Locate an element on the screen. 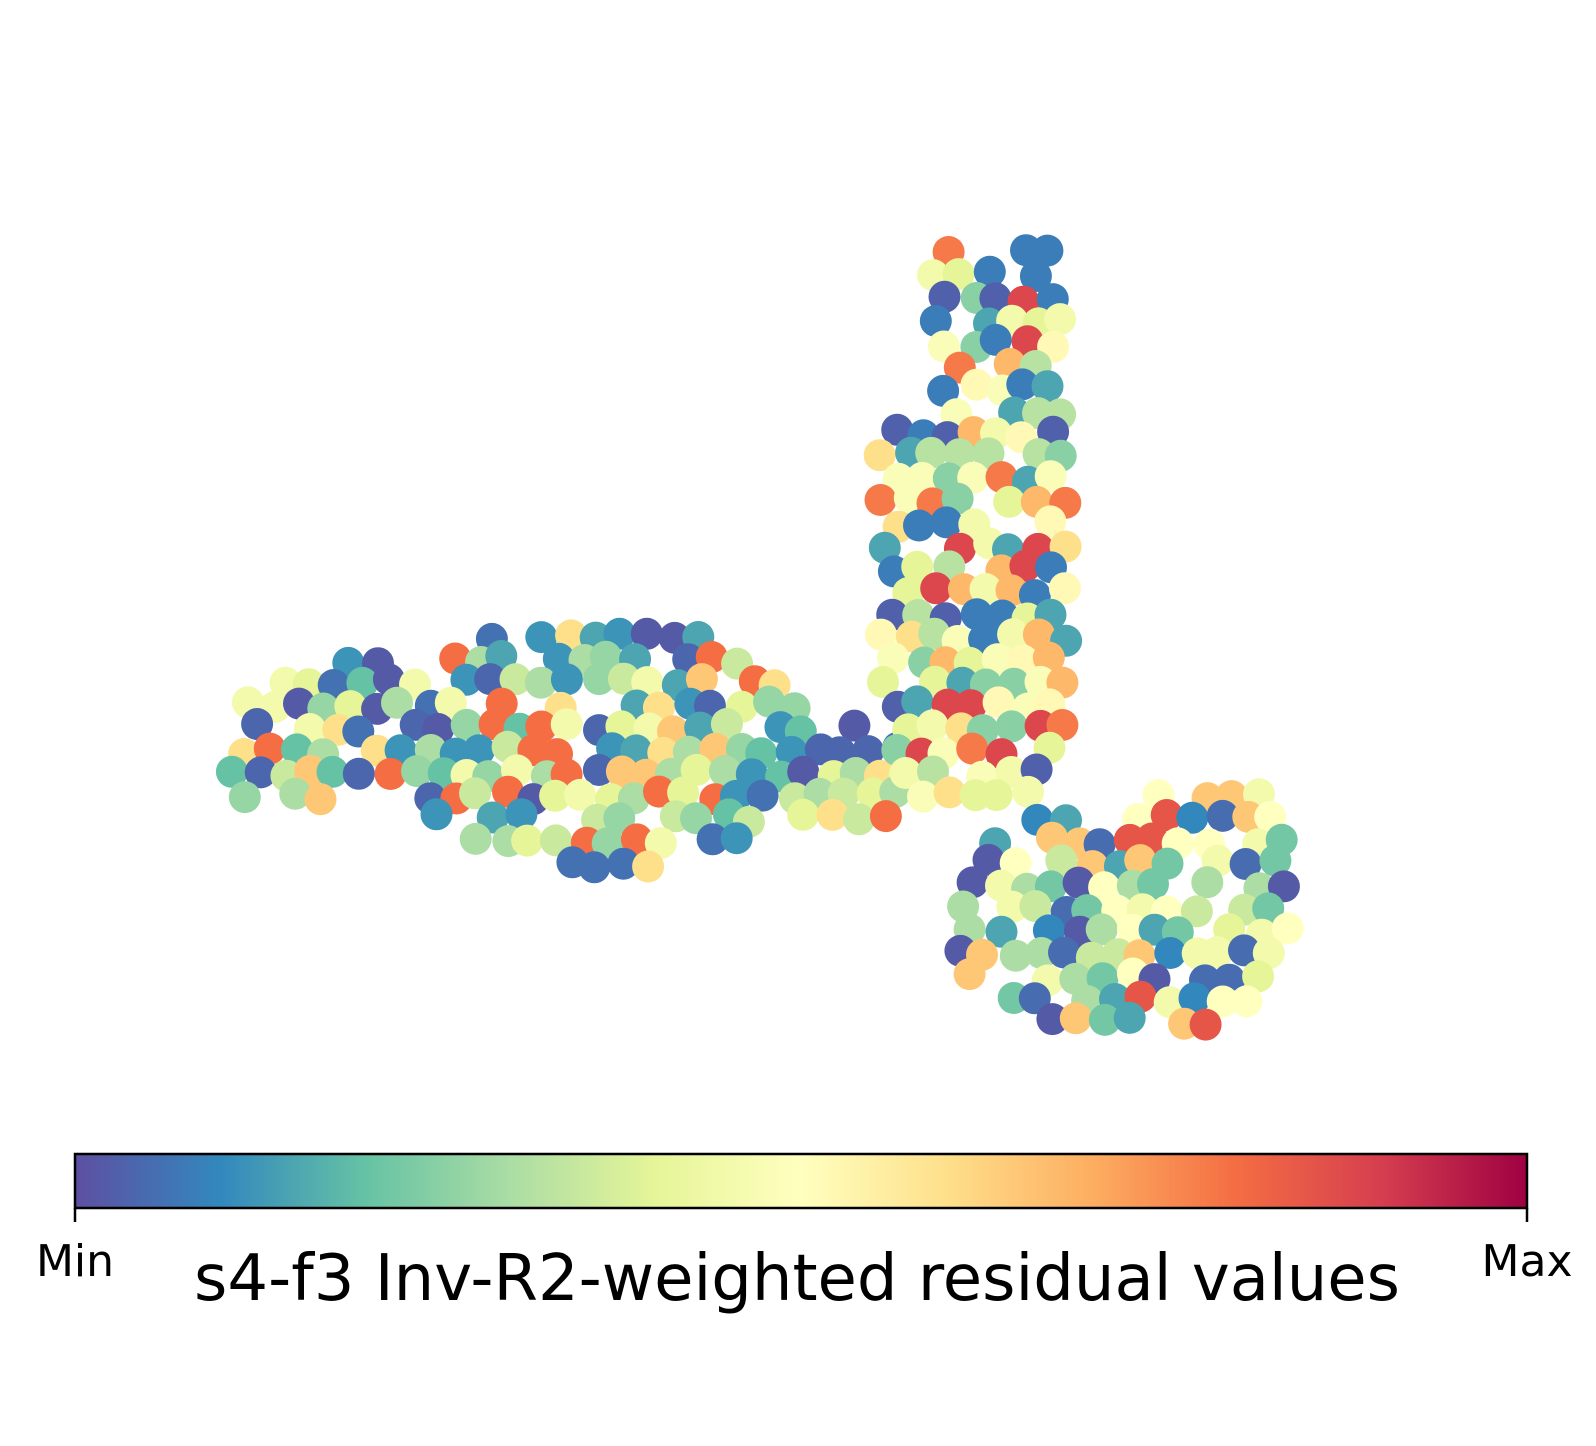 The width and height of the screenshot is (1596, 1446). colorbar-min-label: Min is located at coordinates (75, 1261).